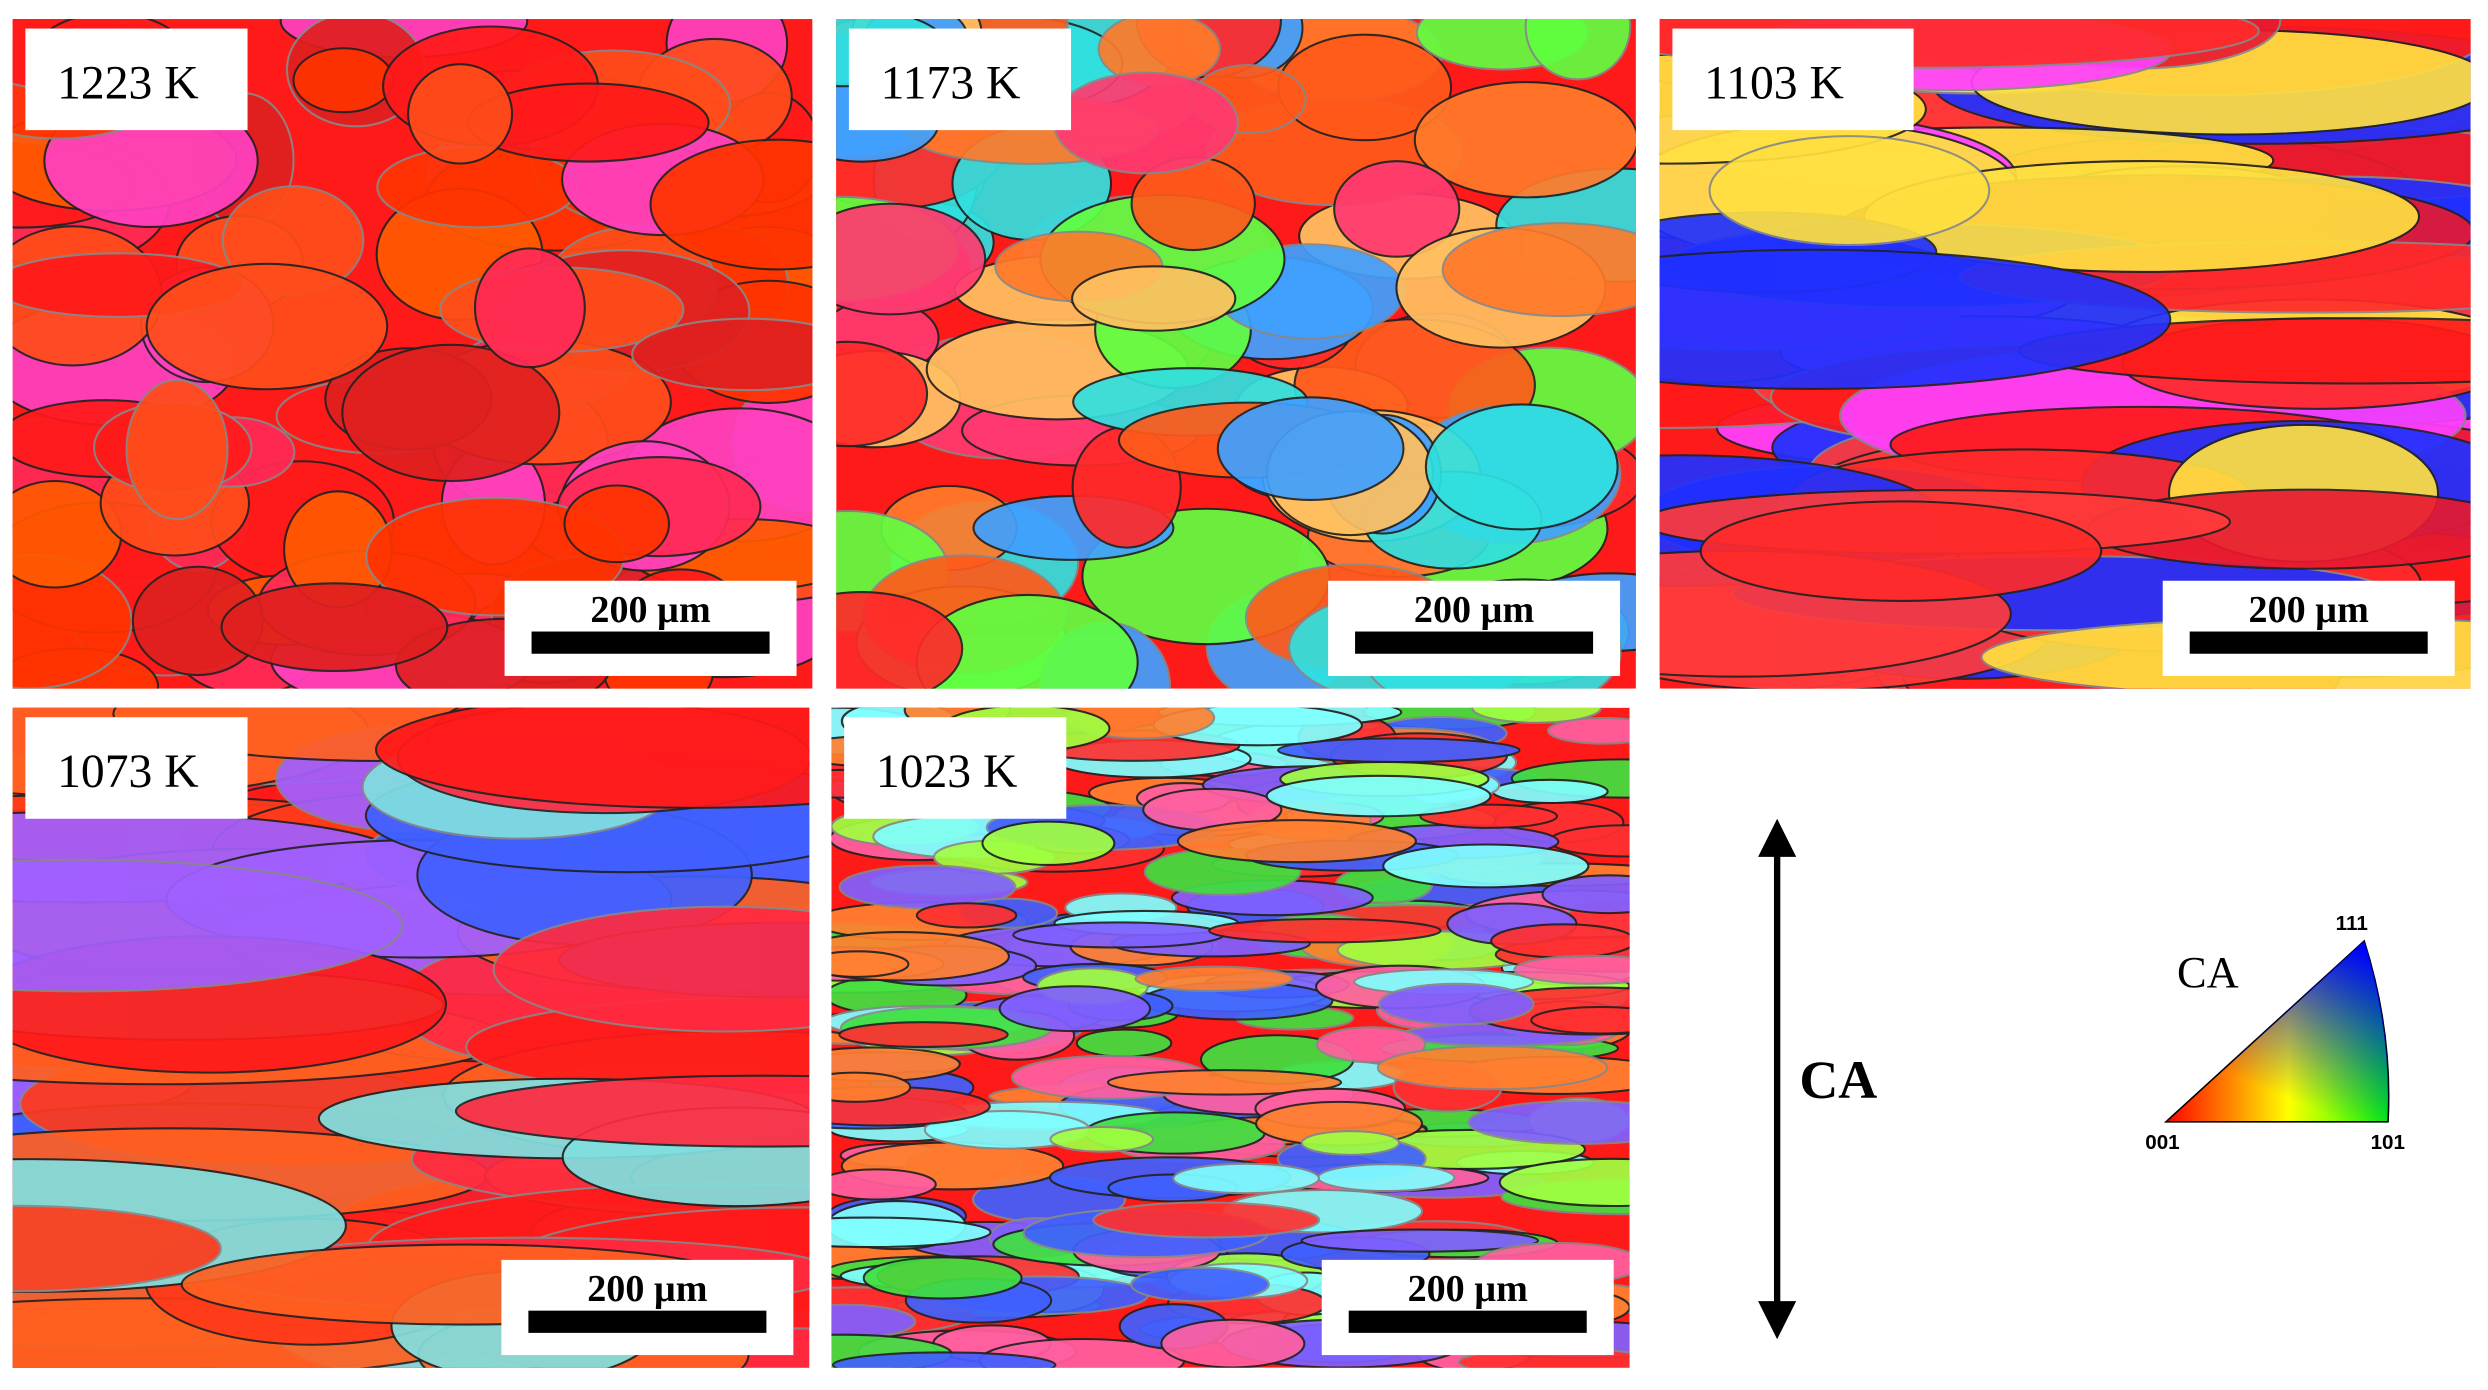 The image size is (2488, 1390). I want to click on legend-title: CA, so click(2208, 972).